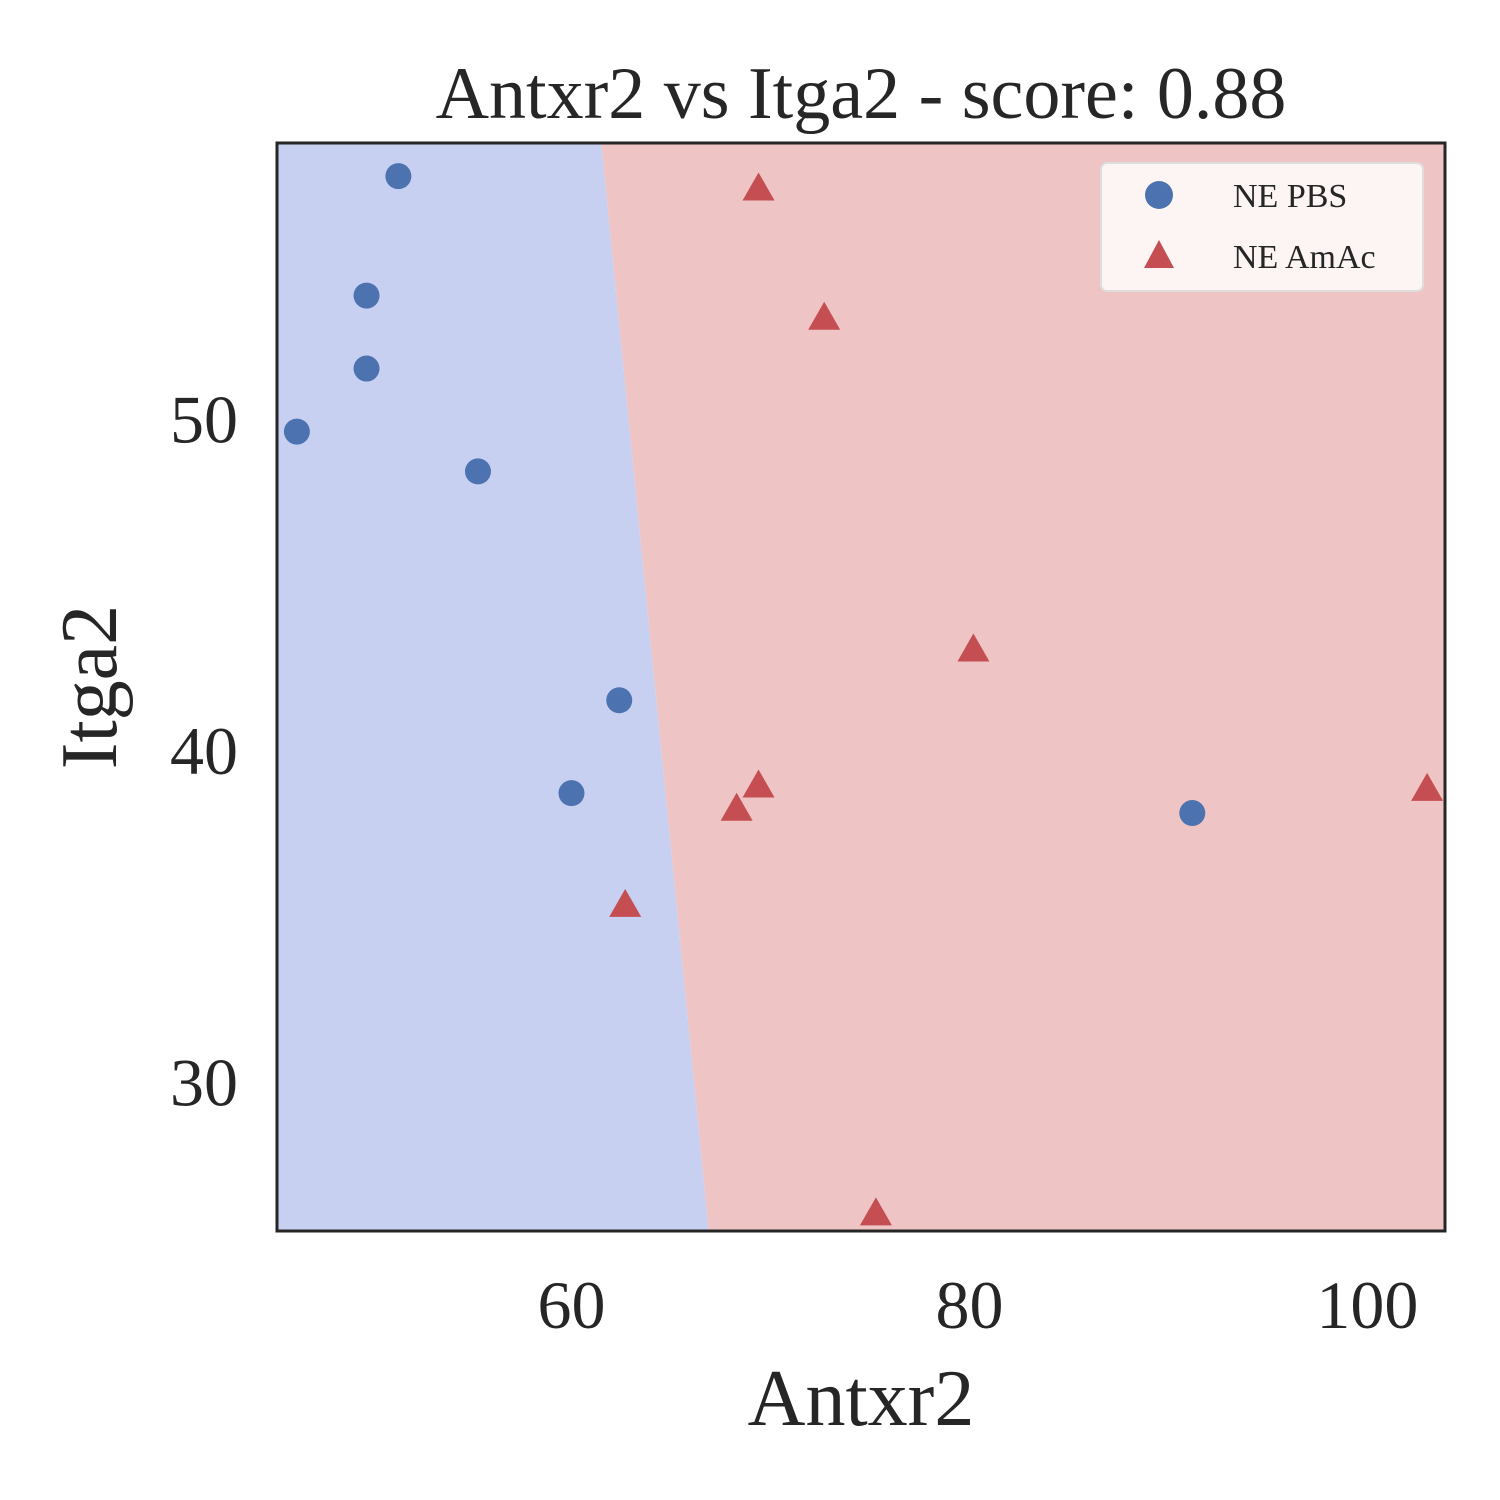 The width and height of the screenshot is (1500, 1500). Describe the element at coordinates (1290, 196) in the screenshot. I see `legend-label-ne-pbs: NE PBS` at that location.